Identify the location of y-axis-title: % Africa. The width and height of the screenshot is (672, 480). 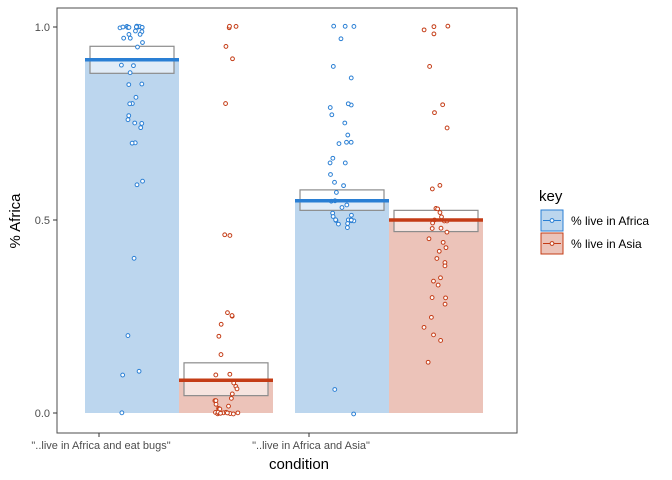
(15, 221).